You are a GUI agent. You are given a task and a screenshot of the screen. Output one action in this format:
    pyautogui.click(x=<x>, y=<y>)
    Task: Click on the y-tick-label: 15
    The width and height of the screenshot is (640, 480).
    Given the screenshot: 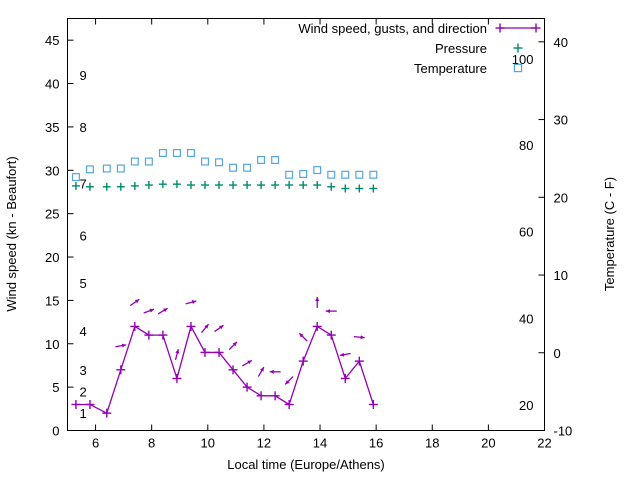 What is the action you would take?
    pyautogui.click(x=52, y=300)
    